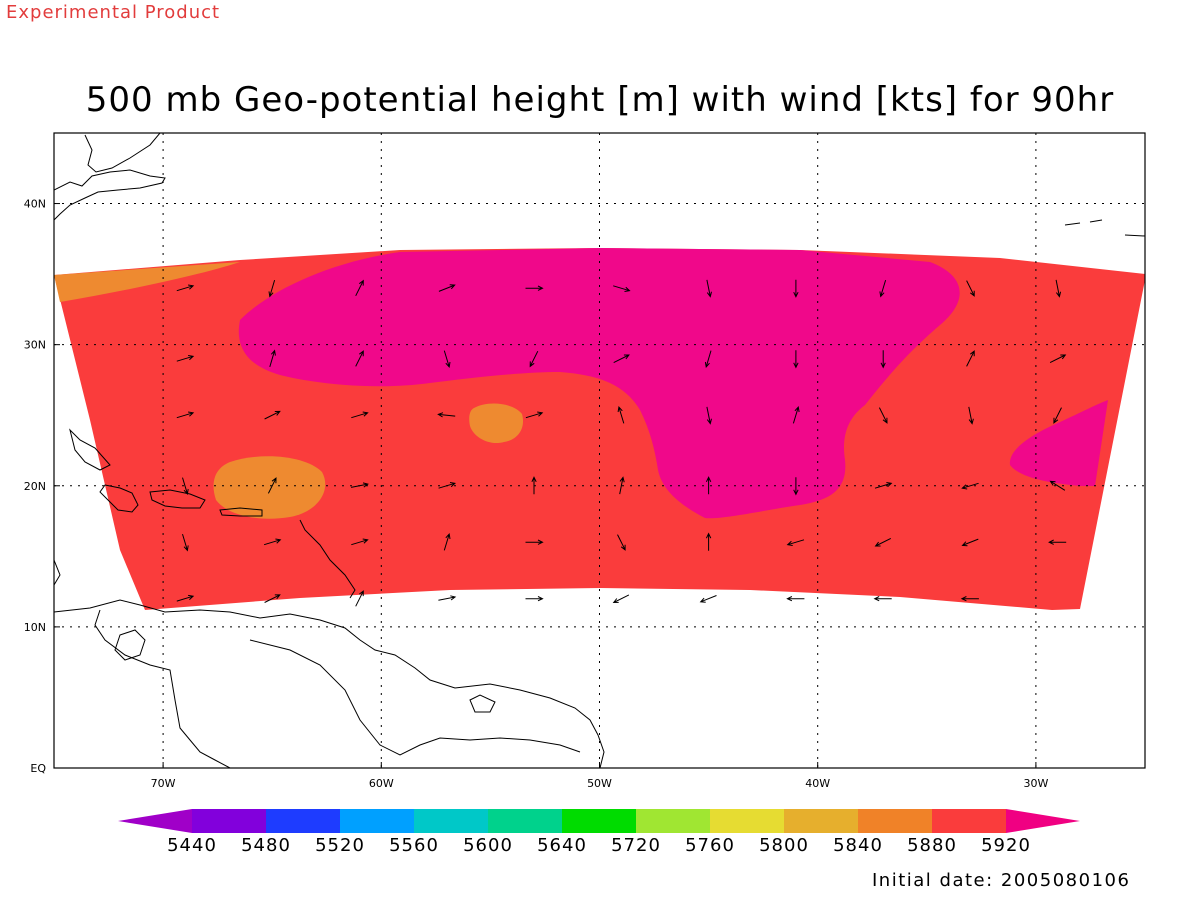  I want to click on y-tick-label: EQ, so click(38, 768).